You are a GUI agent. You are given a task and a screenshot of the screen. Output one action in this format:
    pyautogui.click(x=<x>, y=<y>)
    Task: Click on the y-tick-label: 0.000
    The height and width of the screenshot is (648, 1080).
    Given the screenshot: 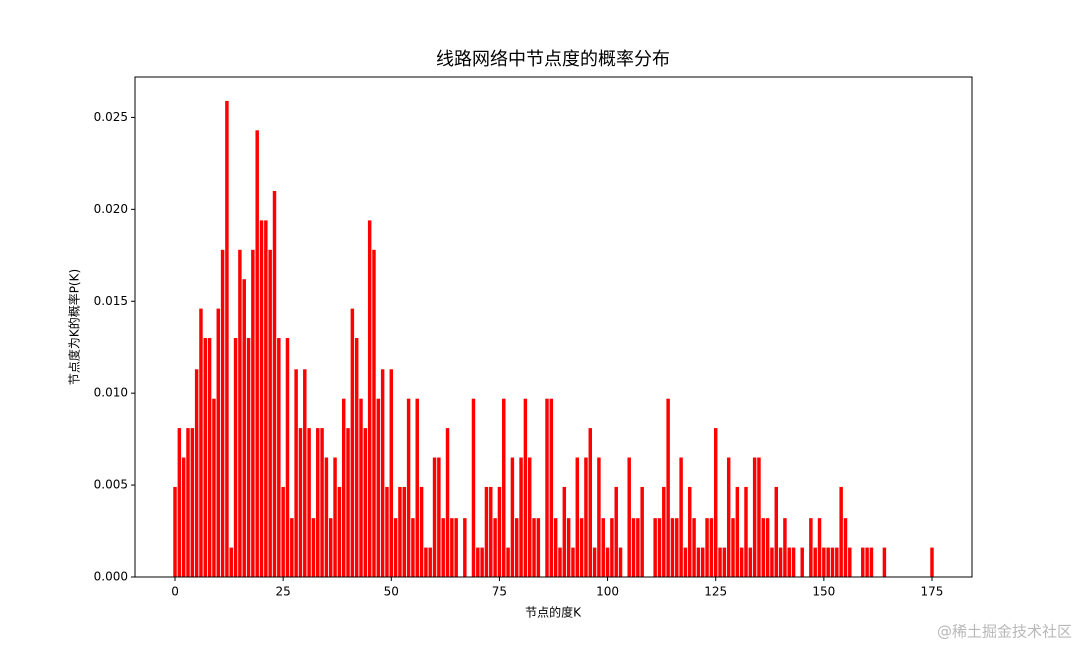 What is the action you would take?
    pyautogui.click(x=111, y=577)
    